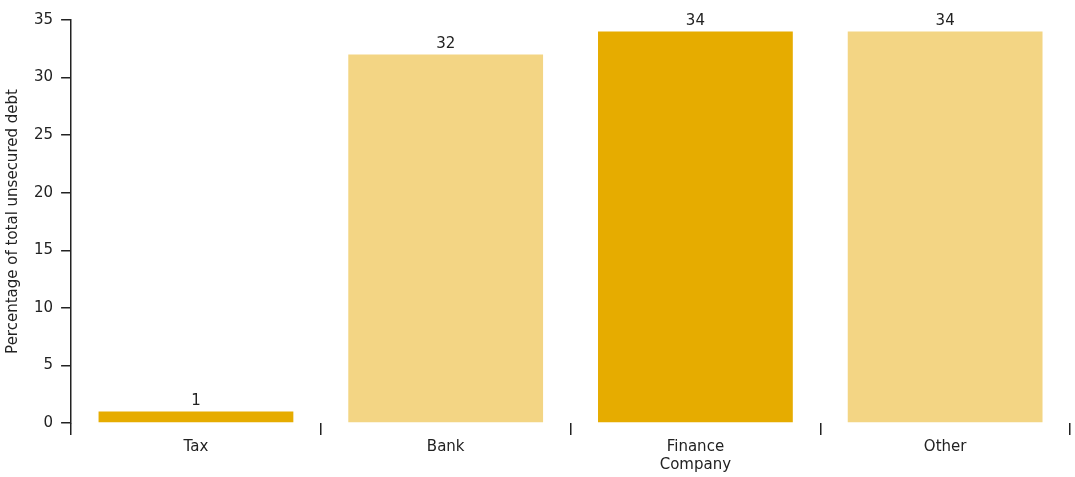 The width and height of the screenshot is (1075, 477). Describe the element at coordinates (43, 249) in the screenshot. I see `y-tick-label: 15` at that location.